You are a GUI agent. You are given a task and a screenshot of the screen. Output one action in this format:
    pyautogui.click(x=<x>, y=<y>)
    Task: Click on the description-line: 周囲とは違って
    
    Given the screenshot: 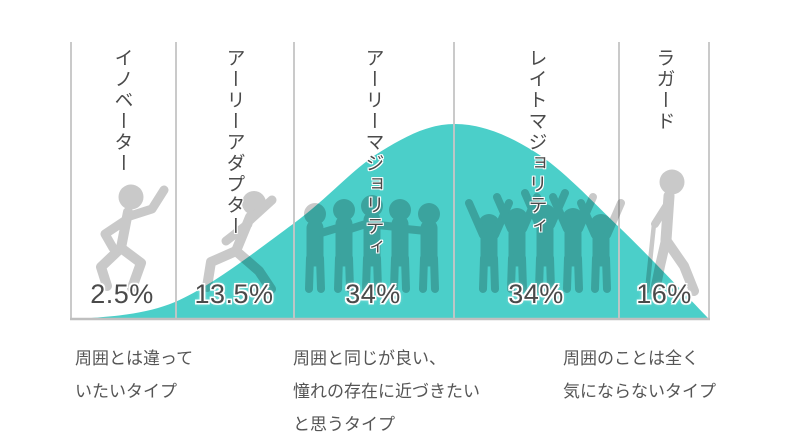 What is the action you would take?
    pyautogui.click(x=134, y=358)
    